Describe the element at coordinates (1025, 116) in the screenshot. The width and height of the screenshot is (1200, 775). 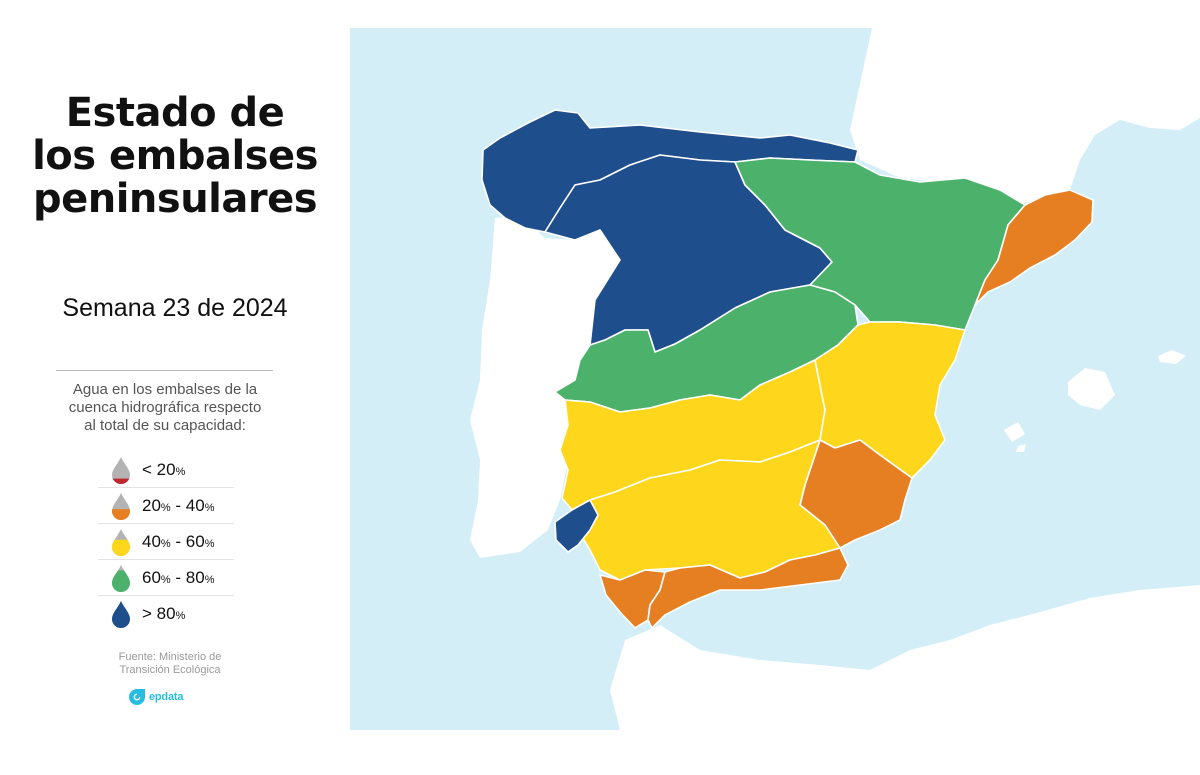
I see `france-land` at that location.